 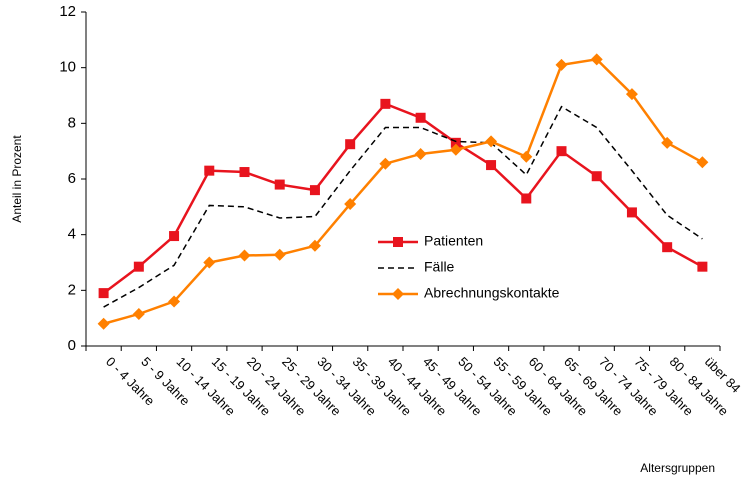 I want to click on legend-label: Patienten, so click(x=453, y=241).